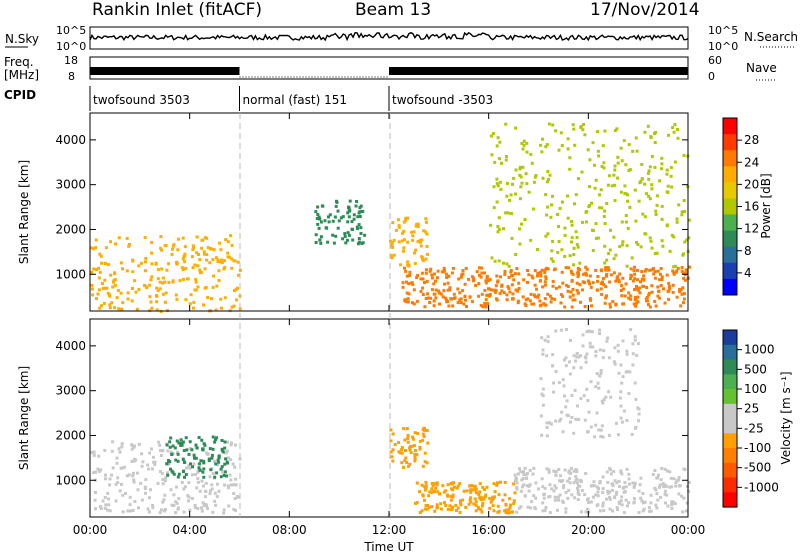 This screenshot has width=800, height=554. What do you see at coordinates (488, 530) in the screenshot?
I see `x-tick-label: 16:00` at bounding box center [488, 530].